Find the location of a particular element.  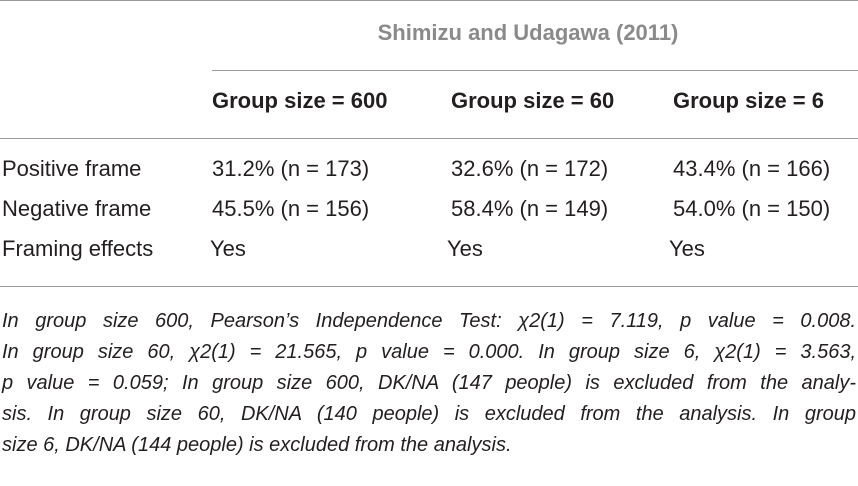

table-cell: 54.0% (n = 150) is located at coordinates (752, 208).